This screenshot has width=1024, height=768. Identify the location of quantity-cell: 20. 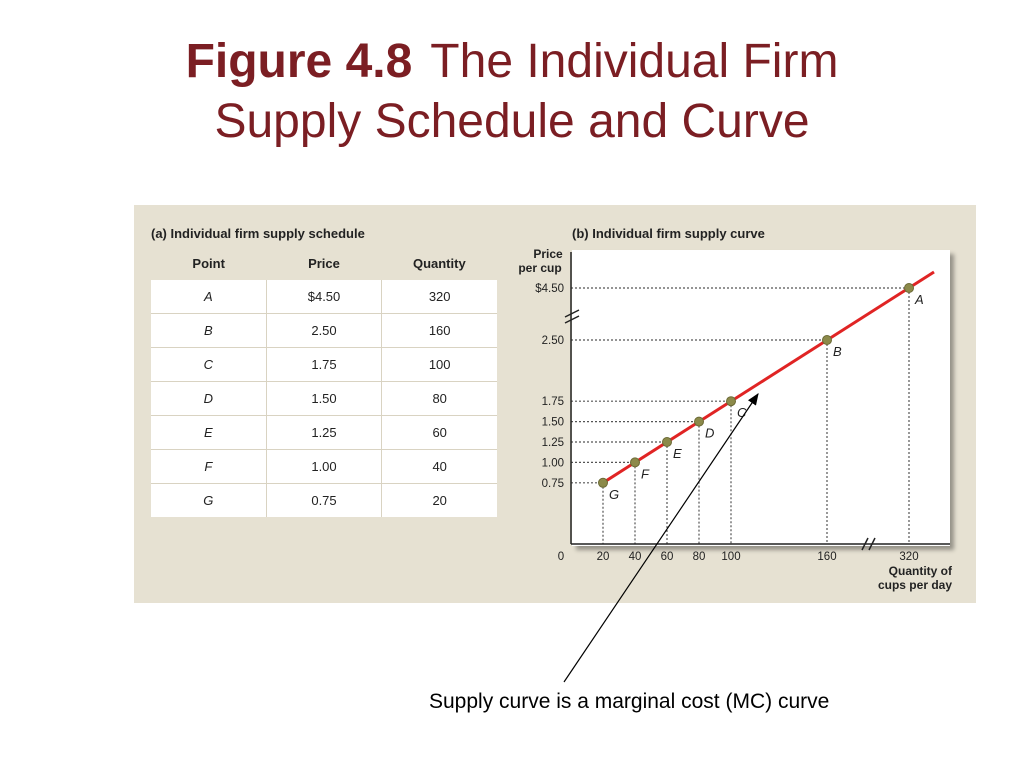
(439, 500).